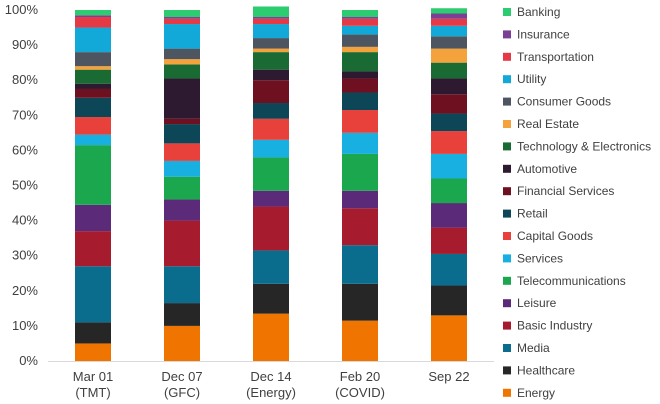 This screenshot has height=404, width=660. I want to click on legend-label: Transportation, so click(555, 57).